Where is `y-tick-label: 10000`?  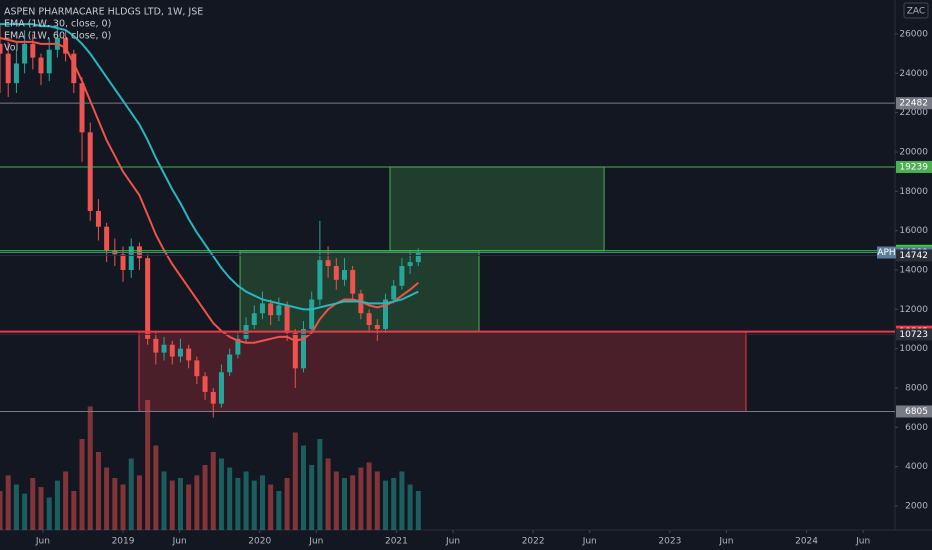
y-tick-label: 10000 is located at coordinates (913, 349).